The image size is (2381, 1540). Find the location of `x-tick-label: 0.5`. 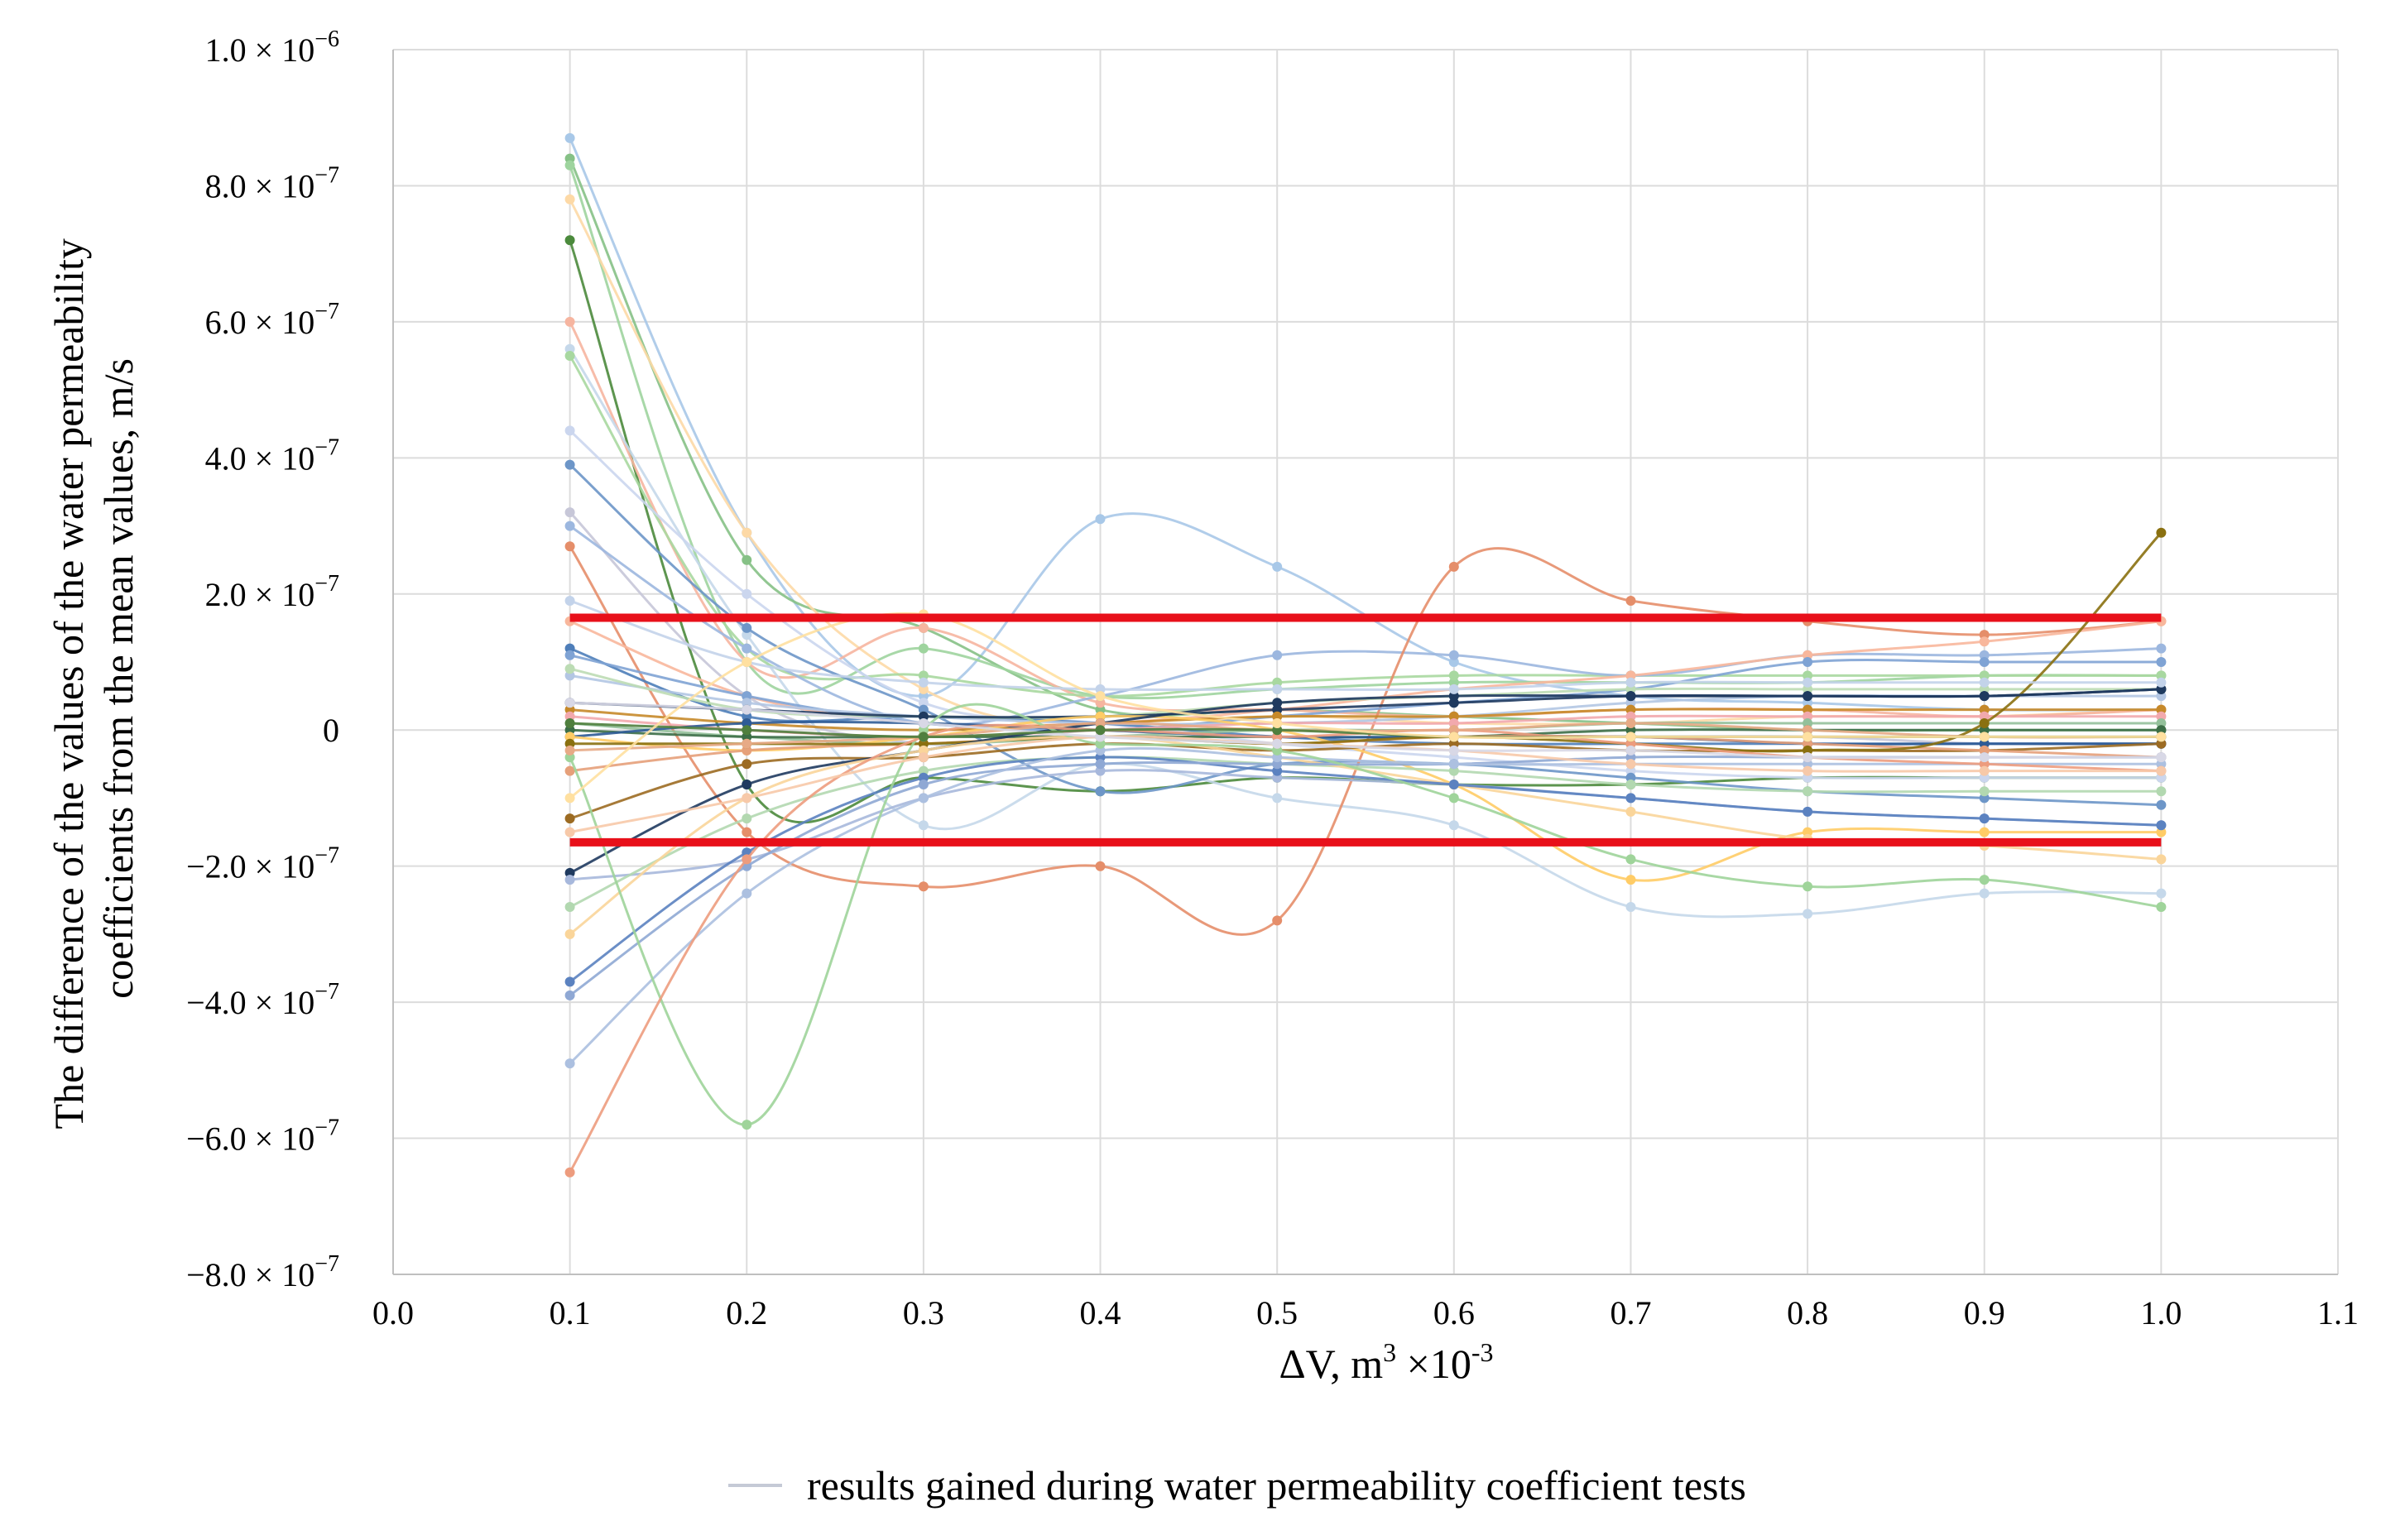

x-tick-label: 0.5 is located at coordinates (1277, 1313).